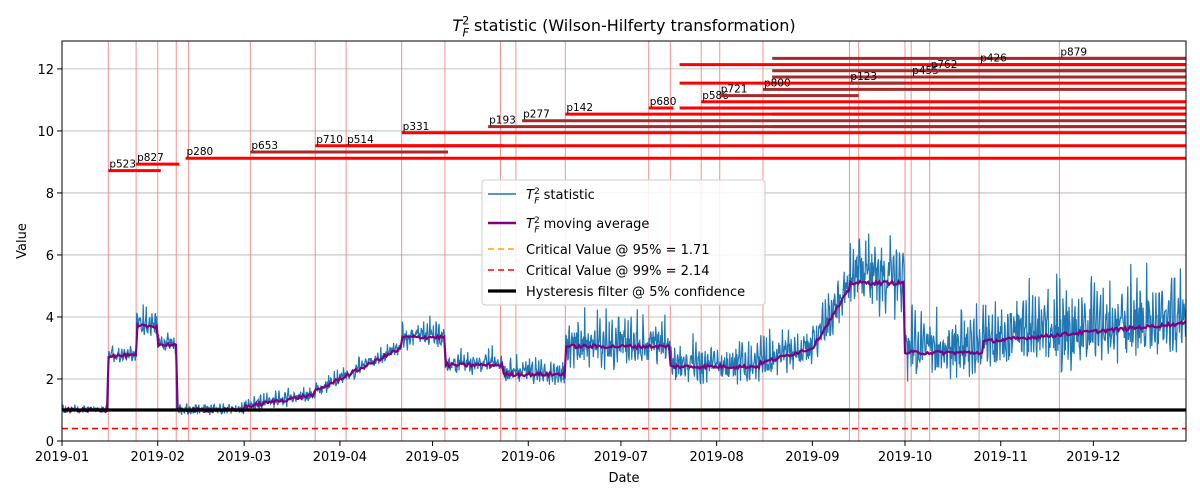 Image resolution: width=1200 pixels, height=500 pixels. What do you see at coordinates (50, 318) in the screenshot?
I see `y-tick-label: 4` at bounding box center [50, 318].